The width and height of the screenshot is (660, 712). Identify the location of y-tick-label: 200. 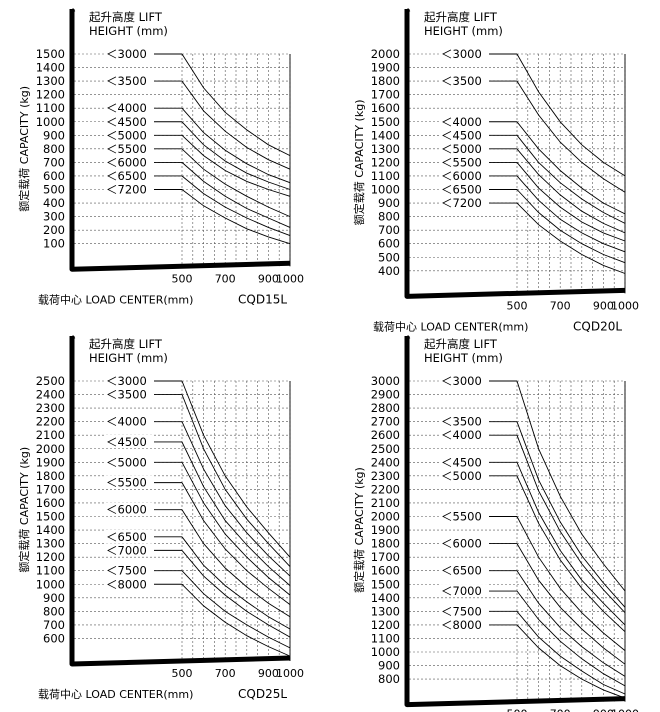
(54, 230).